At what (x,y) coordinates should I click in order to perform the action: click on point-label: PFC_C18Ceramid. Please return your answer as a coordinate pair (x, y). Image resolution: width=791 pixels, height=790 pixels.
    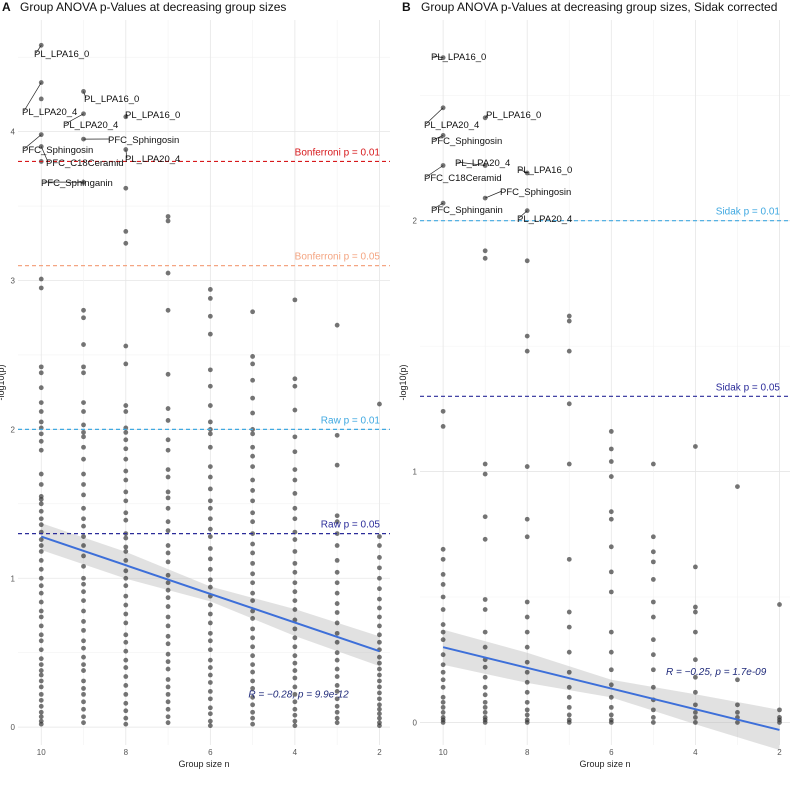
    Looking at the image, I should click on (463, 178).